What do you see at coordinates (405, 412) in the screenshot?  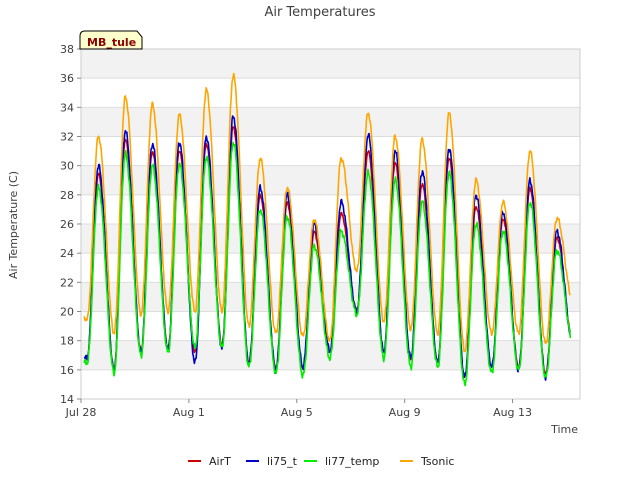 I see `x-tick-label: Aug 9` at bounding box center [405, 412].